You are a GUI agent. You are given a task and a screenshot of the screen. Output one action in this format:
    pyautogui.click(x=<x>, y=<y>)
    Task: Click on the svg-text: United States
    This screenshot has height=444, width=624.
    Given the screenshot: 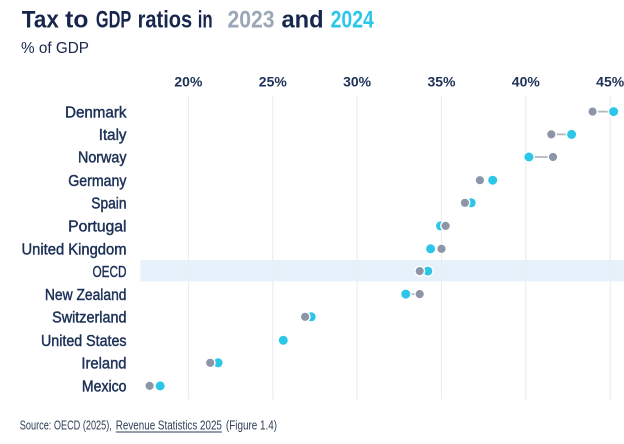 What is the action you would take?
    pyautogui.click(x=84, y=341)
    